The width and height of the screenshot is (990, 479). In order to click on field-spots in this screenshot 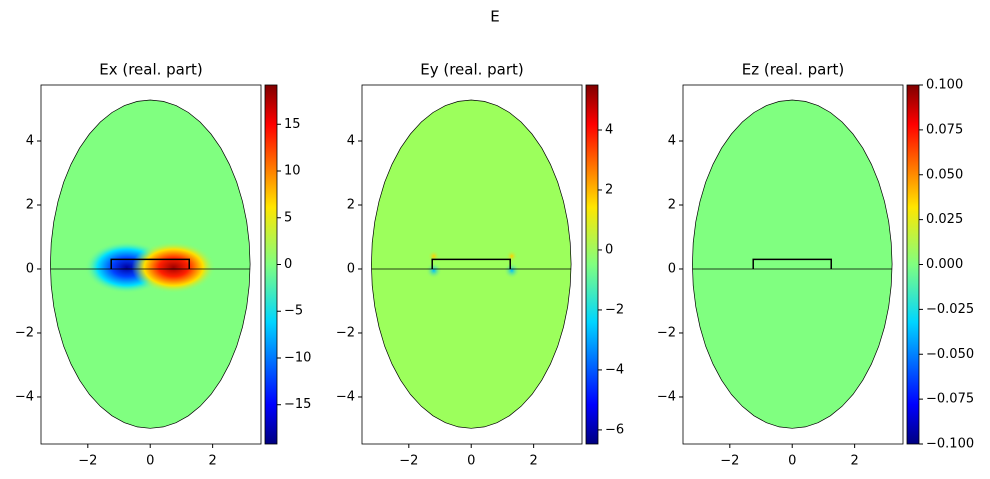, I will do `click(150, 267)`.